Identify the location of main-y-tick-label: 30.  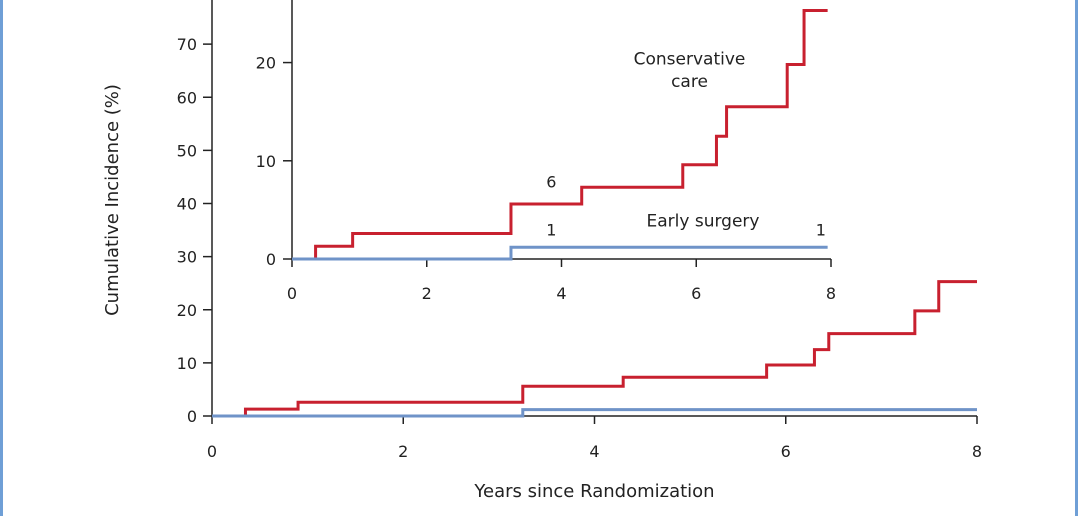
(187, 257).